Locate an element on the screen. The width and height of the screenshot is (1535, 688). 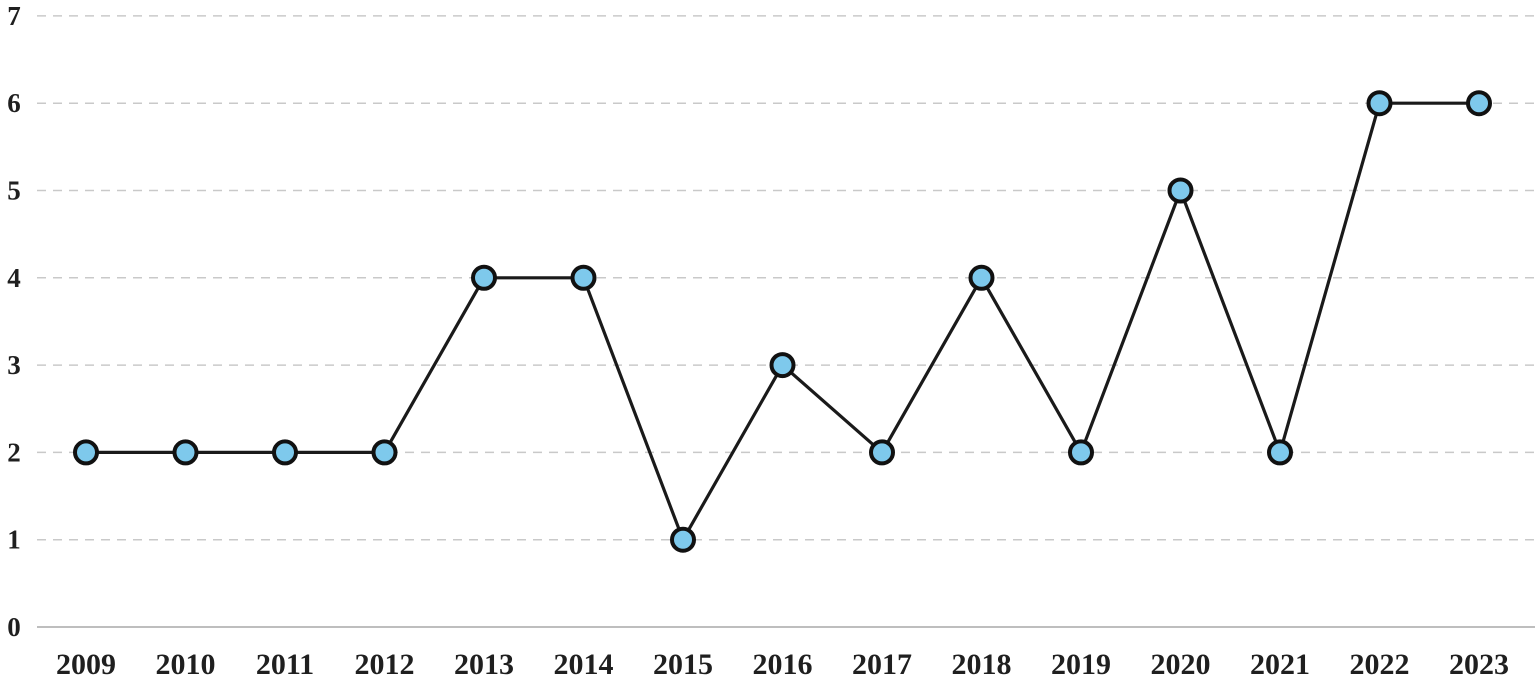
x-tick-label: 2014 is located at coordinates (584, 664).